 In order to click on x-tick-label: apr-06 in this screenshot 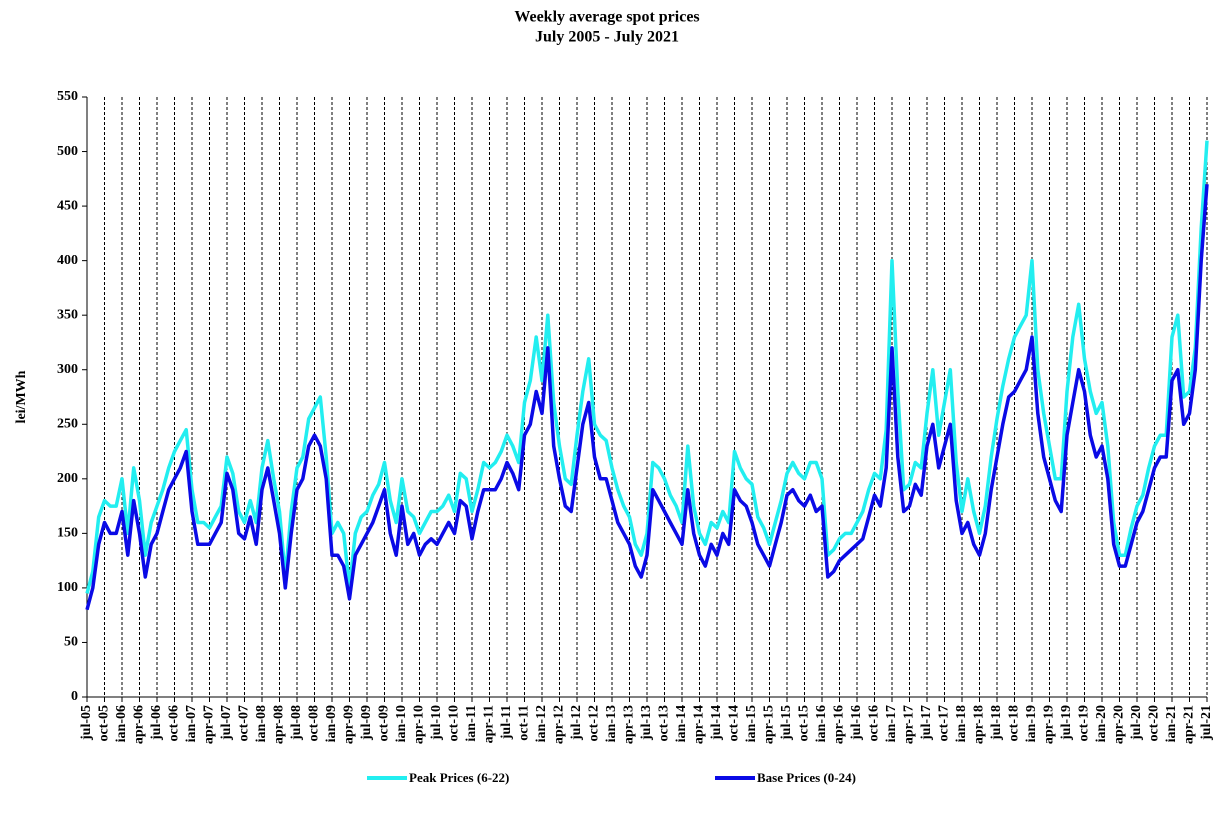, I will do `click(139, 724)`.